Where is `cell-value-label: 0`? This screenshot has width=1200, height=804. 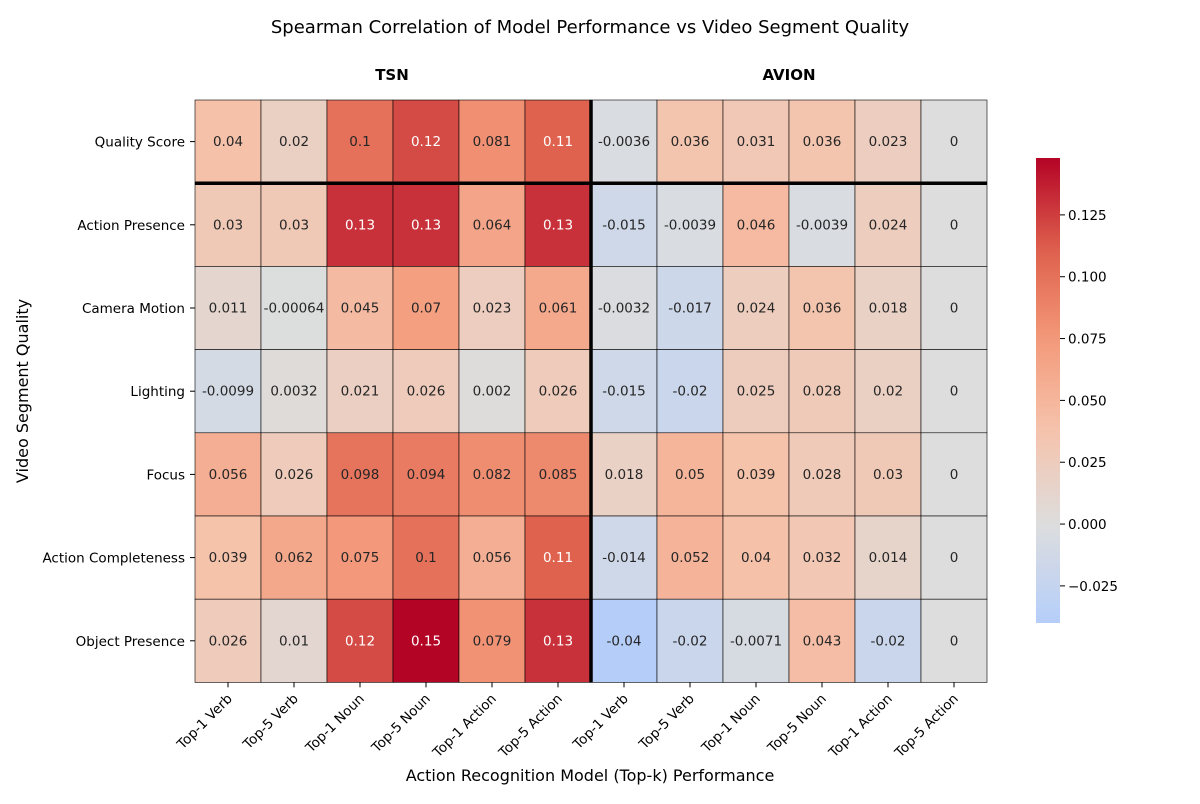
cell-value-label: 0 is located at coordinates (954, 641).